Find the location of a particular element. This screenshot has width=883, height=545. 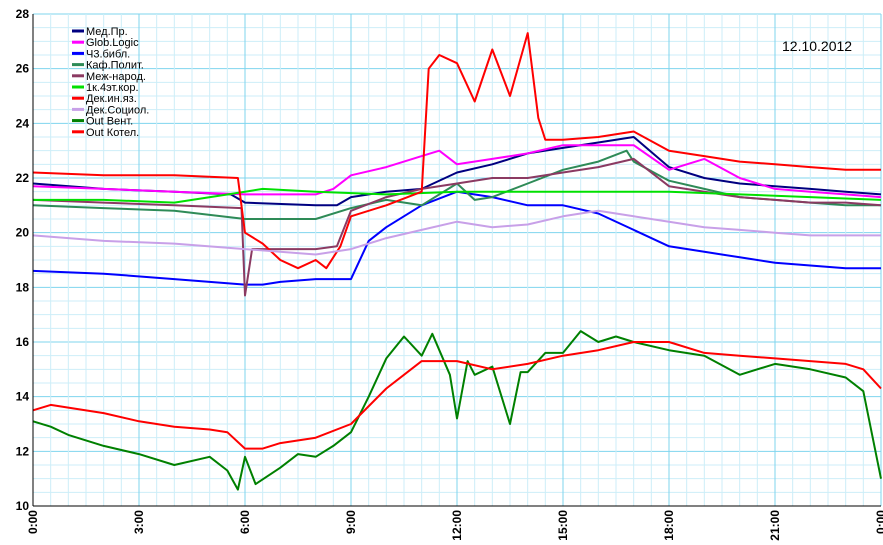

x-tick-label: 12:00 is located at coordinates (457, 525).